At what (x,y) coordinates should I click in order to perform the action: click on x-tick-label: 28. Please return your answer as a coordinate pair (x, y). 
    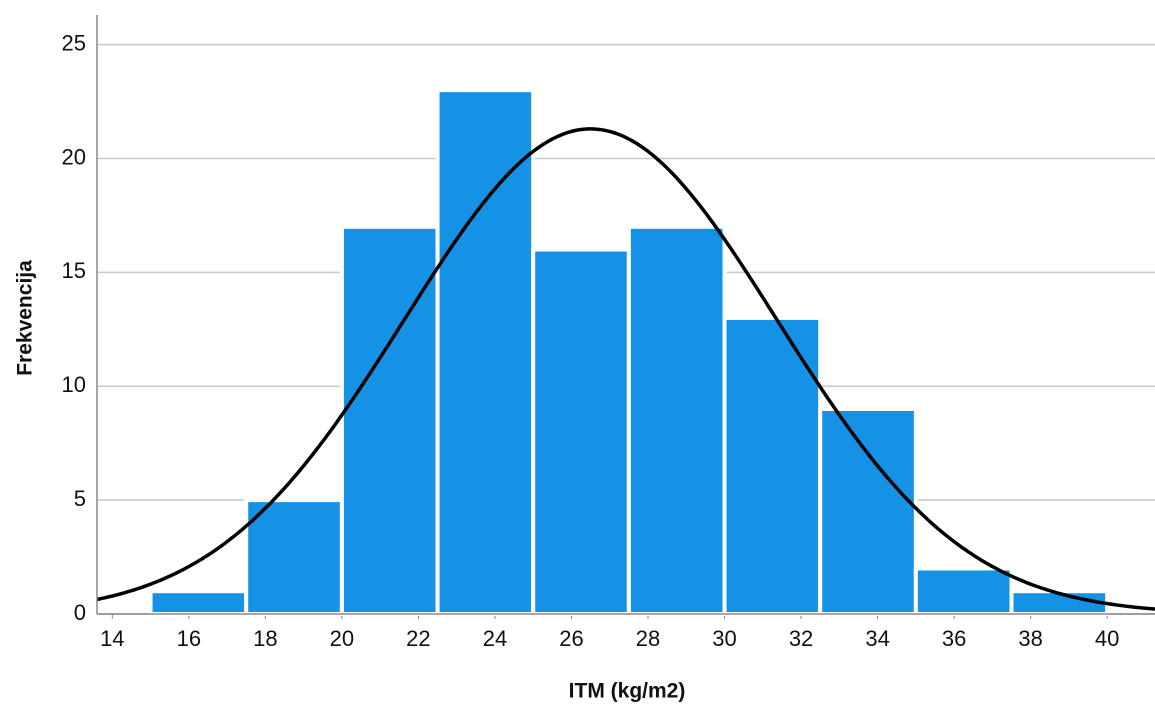
    Looking at the image, I should click on (648, 638).